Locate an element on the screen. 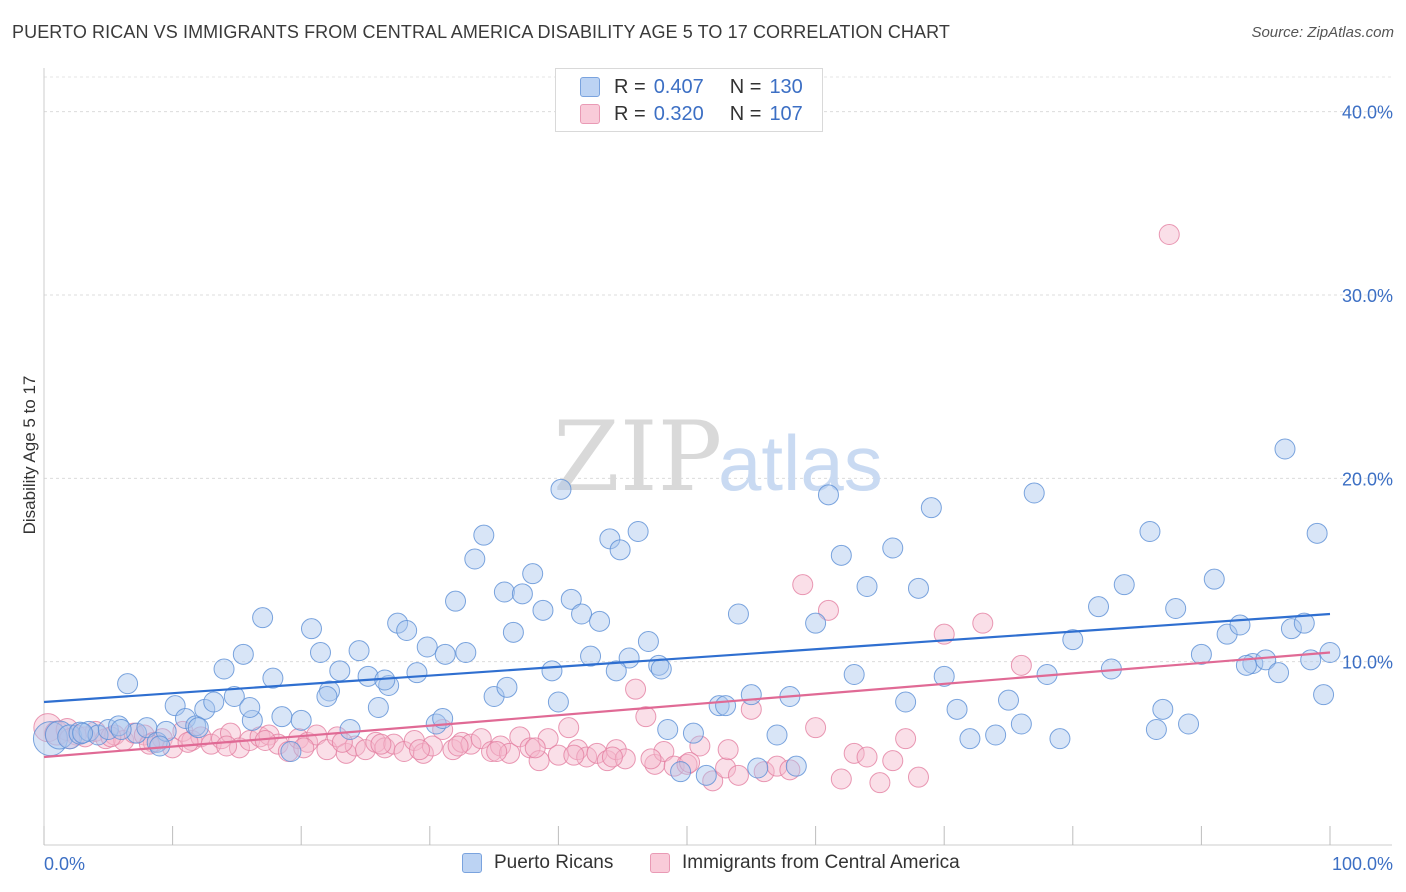 This screenshot has height=892, width=1406. x-tick-label-min: 0.0% is located at coordinates (64, 864).